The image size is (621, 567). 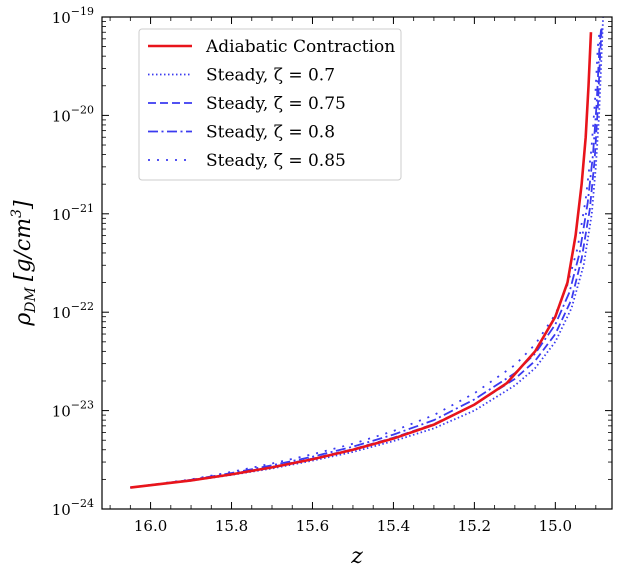 I want to click on x-tick-label: 15.6, so click(x=312, y=526).